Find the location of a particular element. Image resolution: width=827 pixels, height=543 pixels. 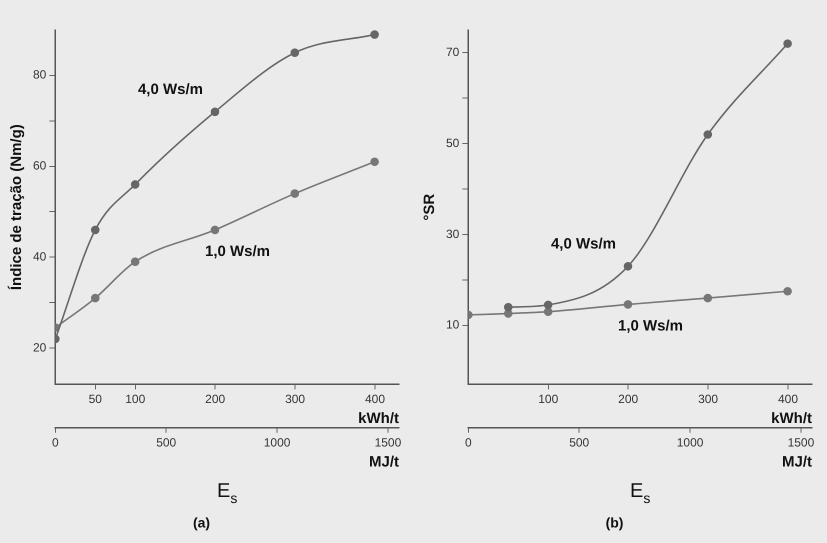

y-tick-label: 50 is located at coordinates (453, 143).